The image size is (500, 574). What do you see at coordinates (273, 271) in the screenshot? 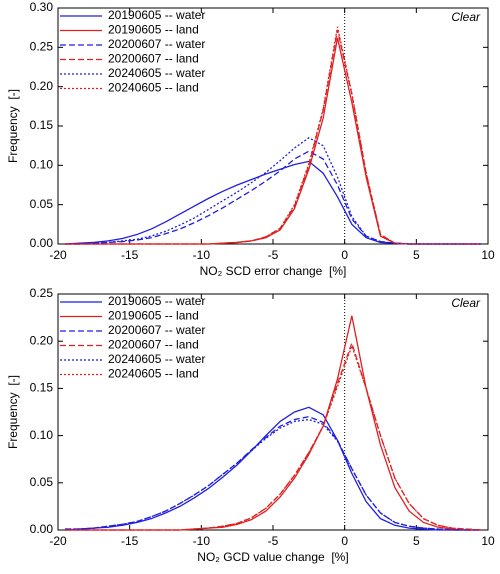
I see `x-axis-label: NO₂ SCD error change [%]` at bounding box center [273, 271].